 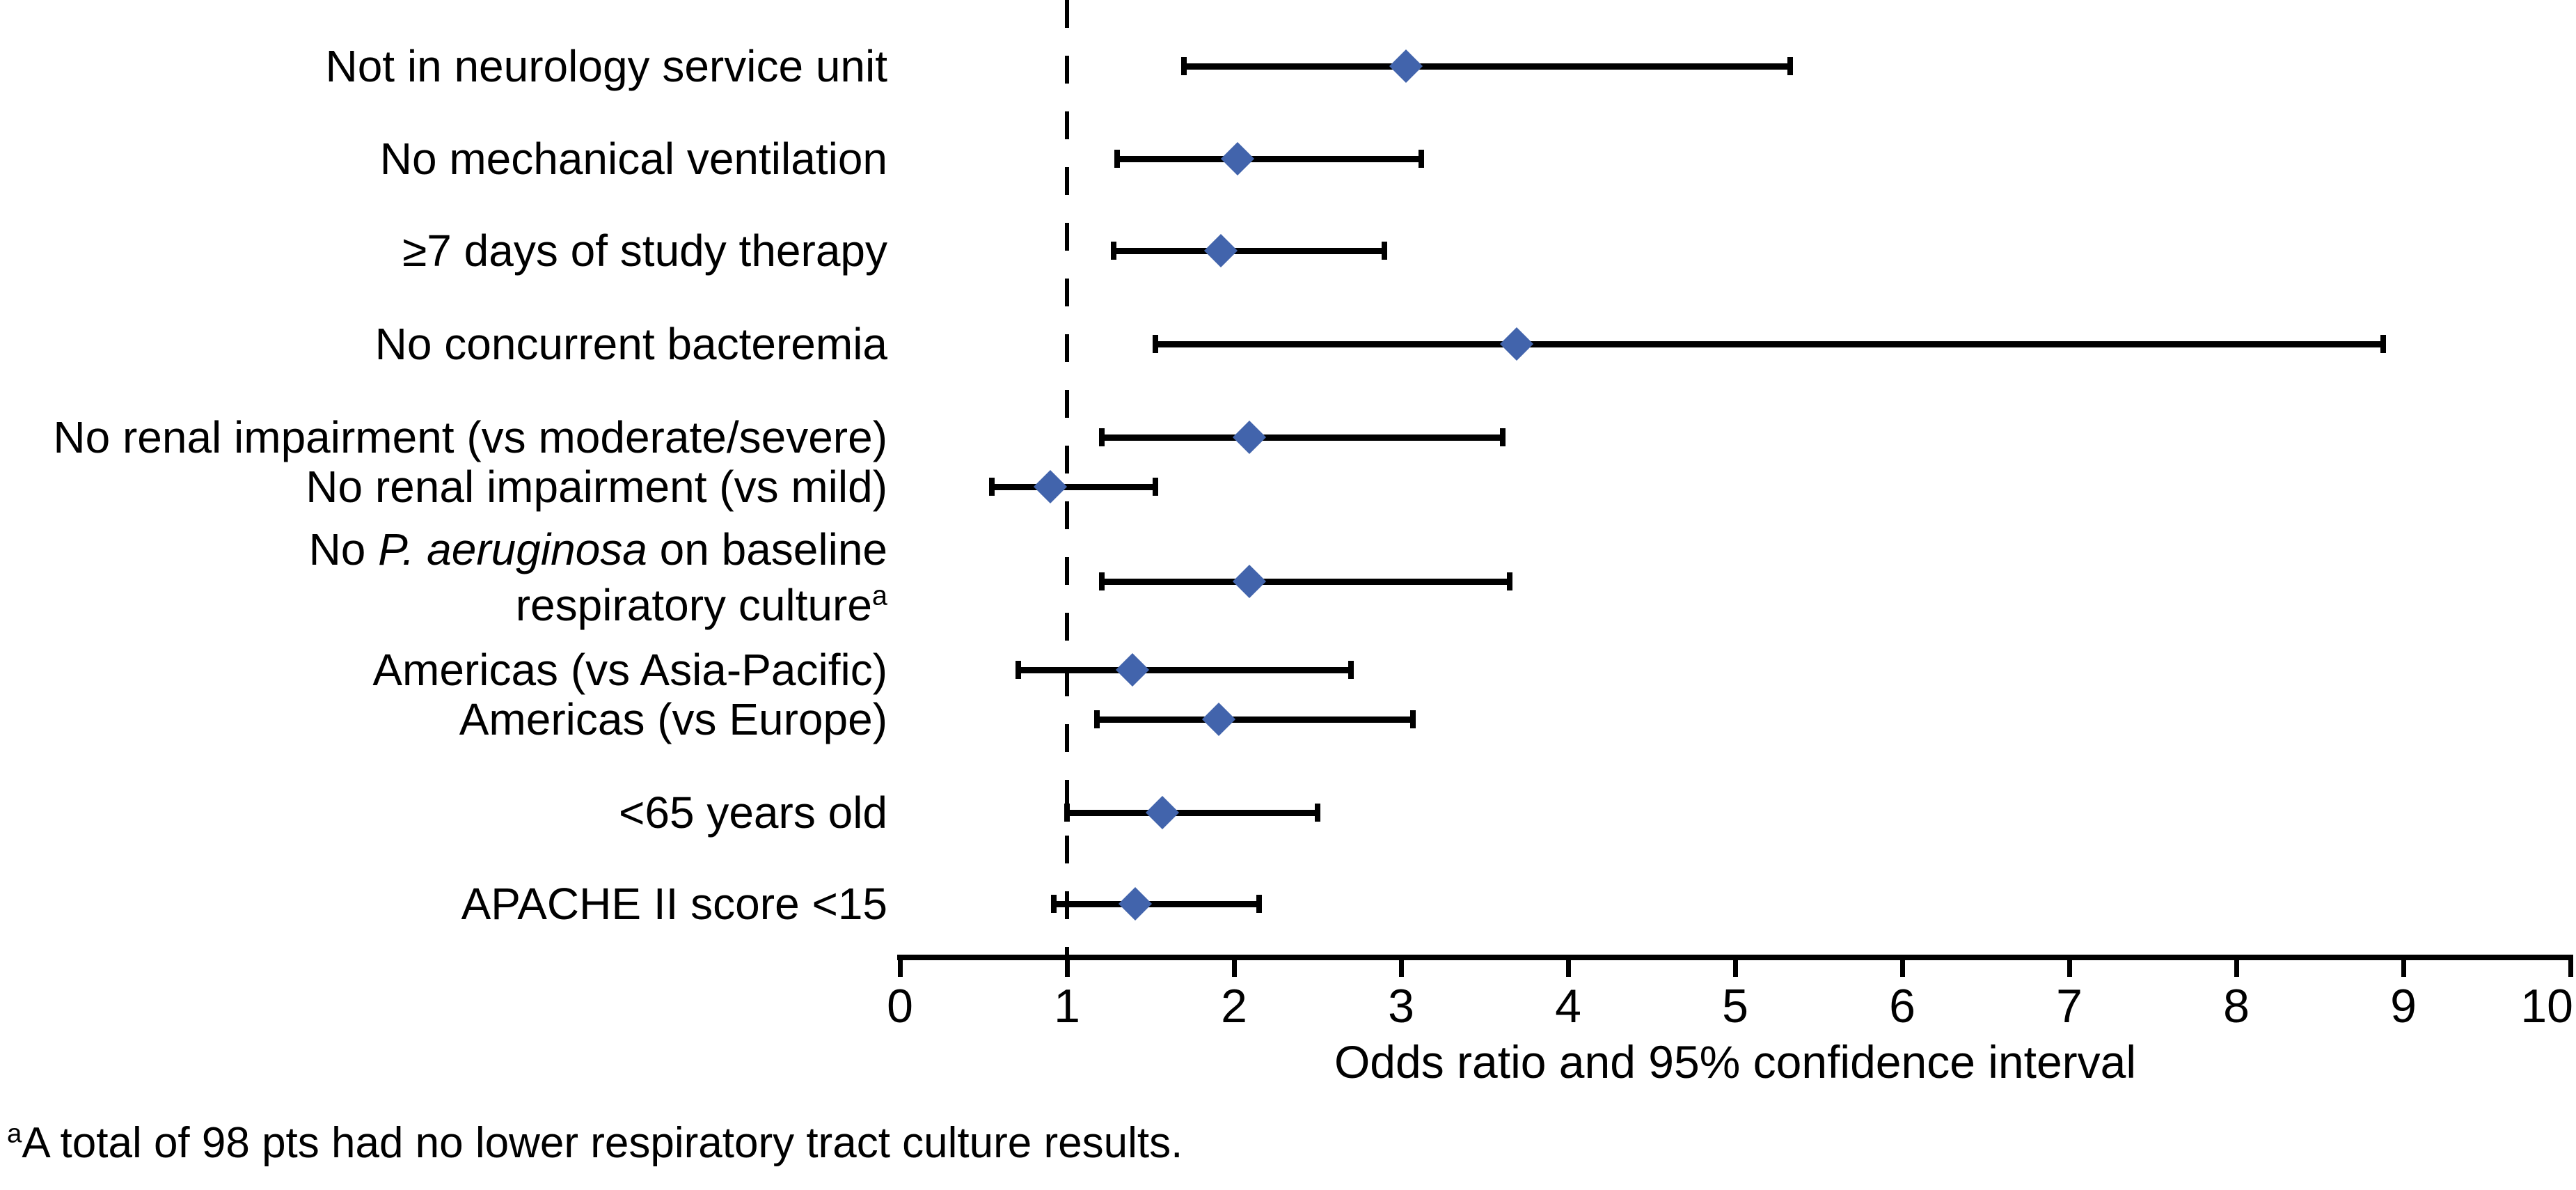 I want to click on p-aeruginosa-line2: respiratory culture, so click(x=693, y=605).